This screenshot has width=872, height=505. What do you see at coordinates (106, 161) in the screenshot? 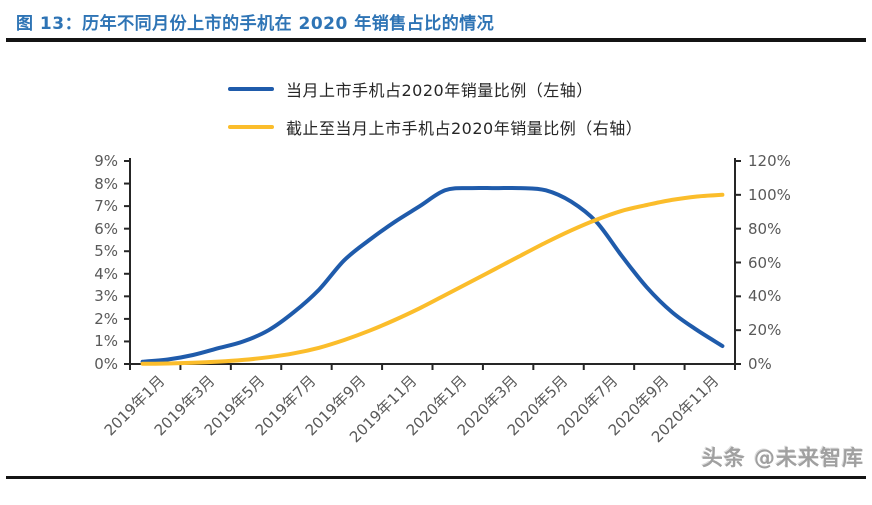
I see `left-axis-tick-label: 9%` at bounding box center [106, 161].